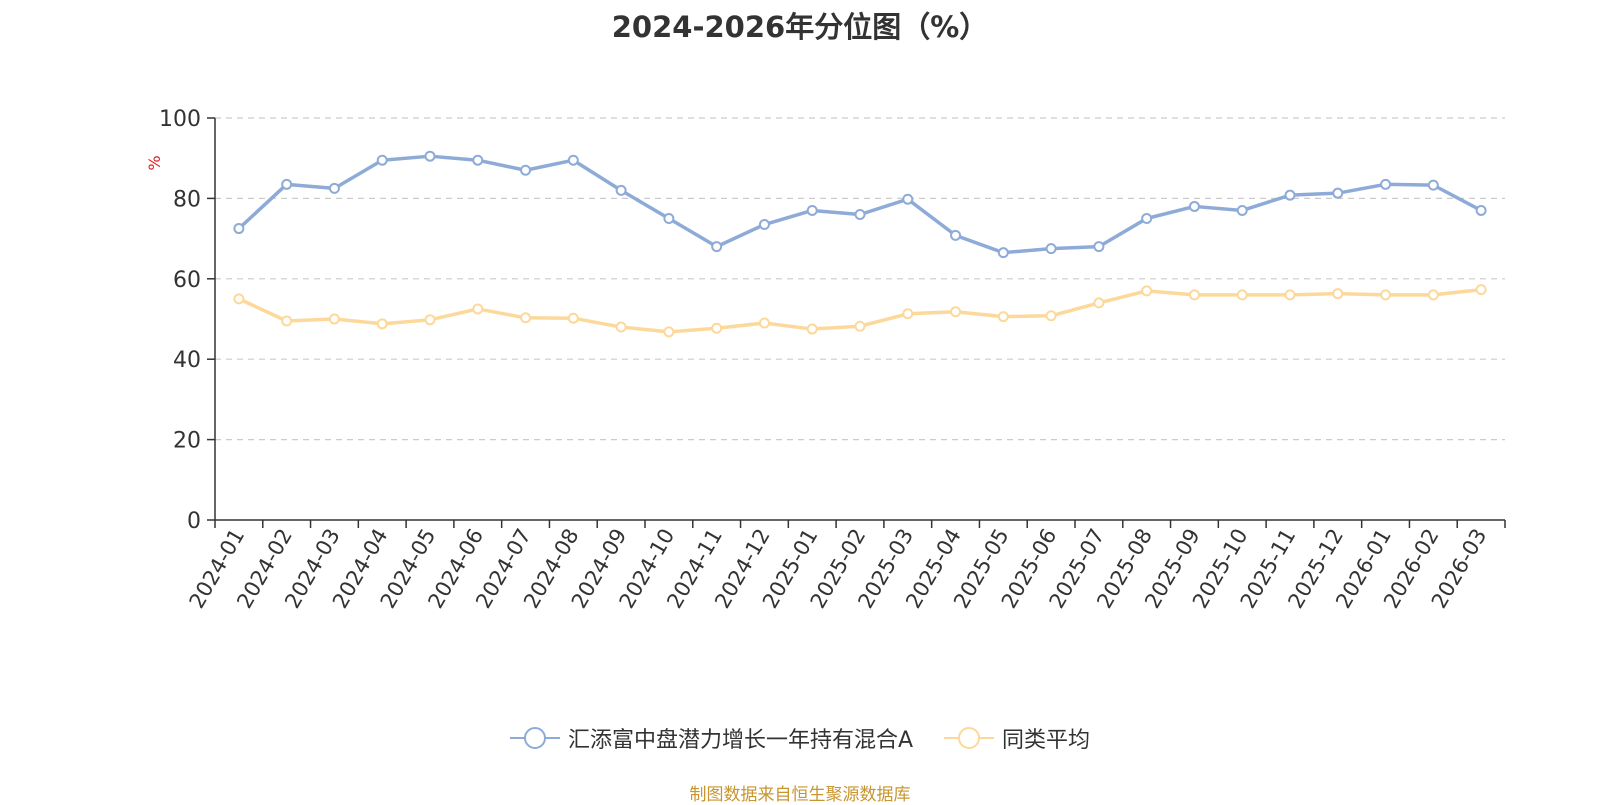  I want to click on y-tick-label: 40, so click(187, 360).